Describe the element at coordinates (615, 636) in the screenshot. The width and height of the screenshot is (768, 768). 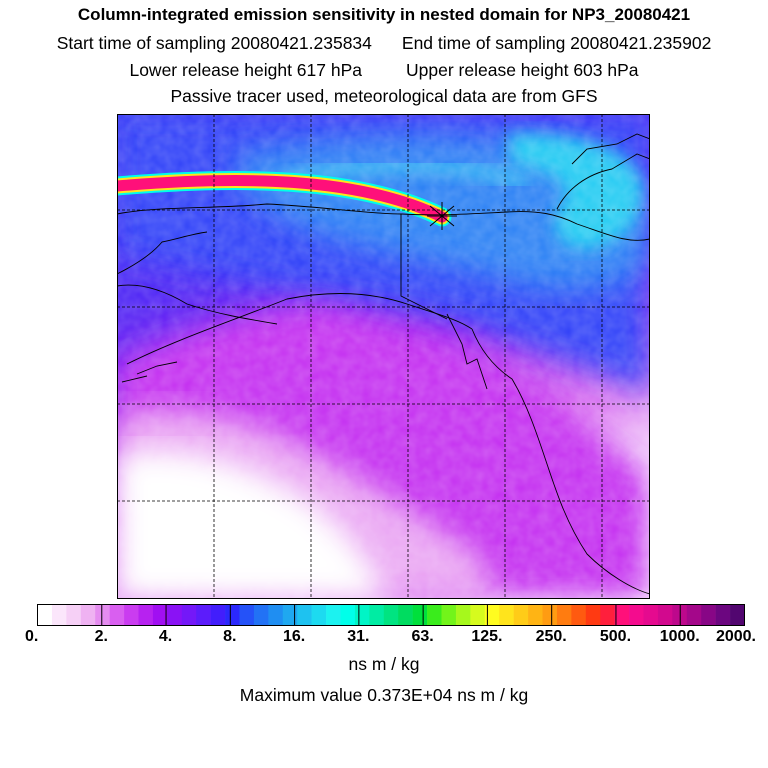
I see `colorbar-tick-label: 500.` at that location.